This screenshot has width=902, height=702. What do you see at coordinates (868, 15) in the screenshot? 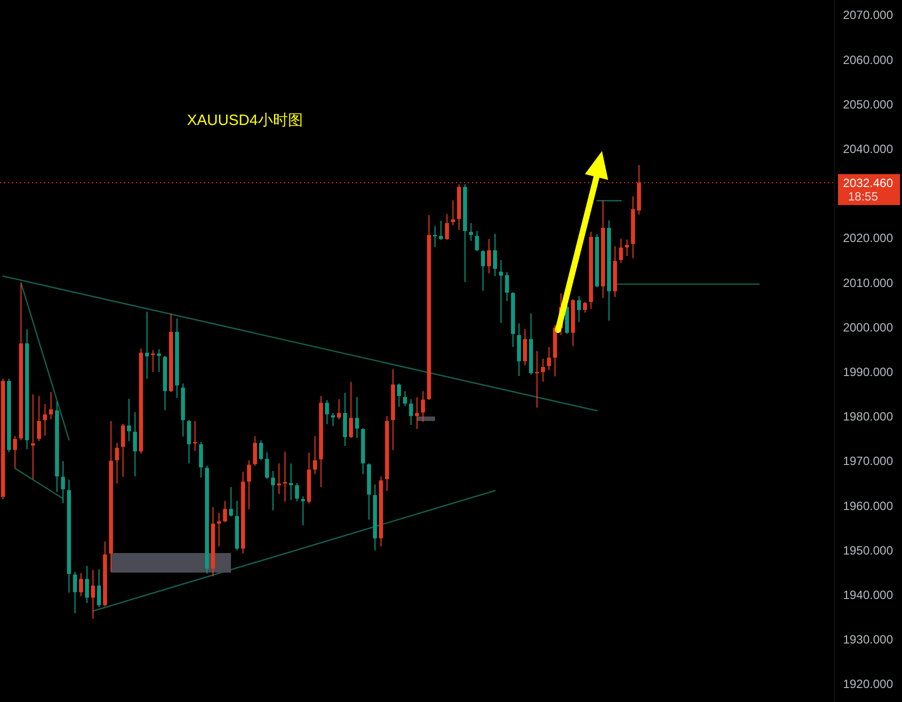
I see `y-tick-label: 2070.000` at bounding box center [868, 15].